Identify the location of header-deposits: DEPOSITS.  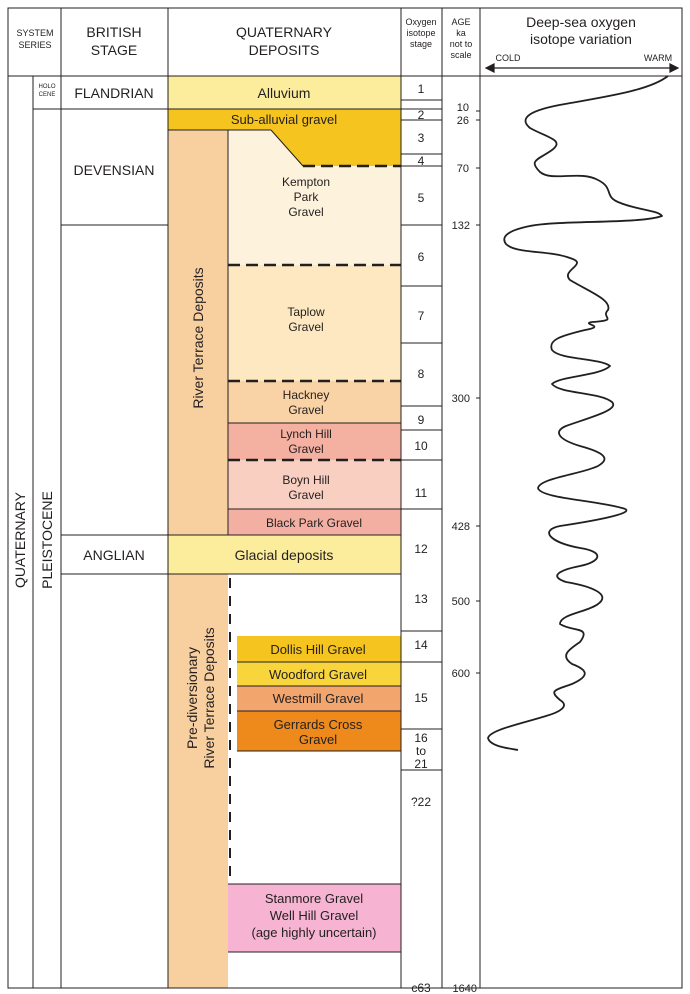
(284, 50).